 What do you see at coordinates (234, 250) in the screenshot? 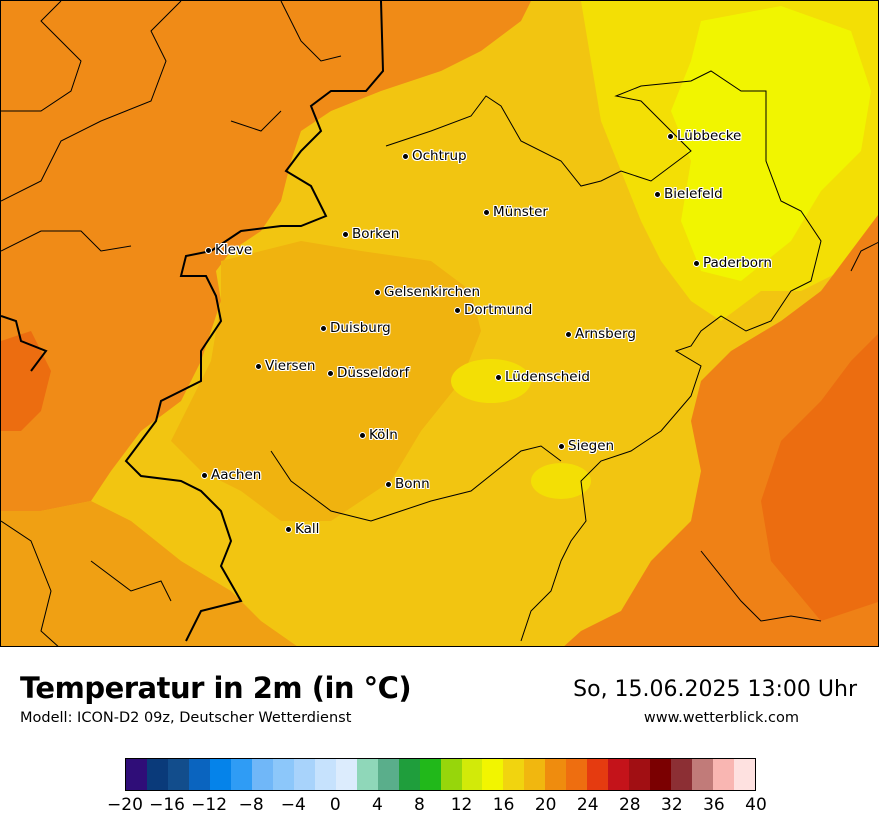
I see `city-label: Kleve` at bounding box center [234, 250].